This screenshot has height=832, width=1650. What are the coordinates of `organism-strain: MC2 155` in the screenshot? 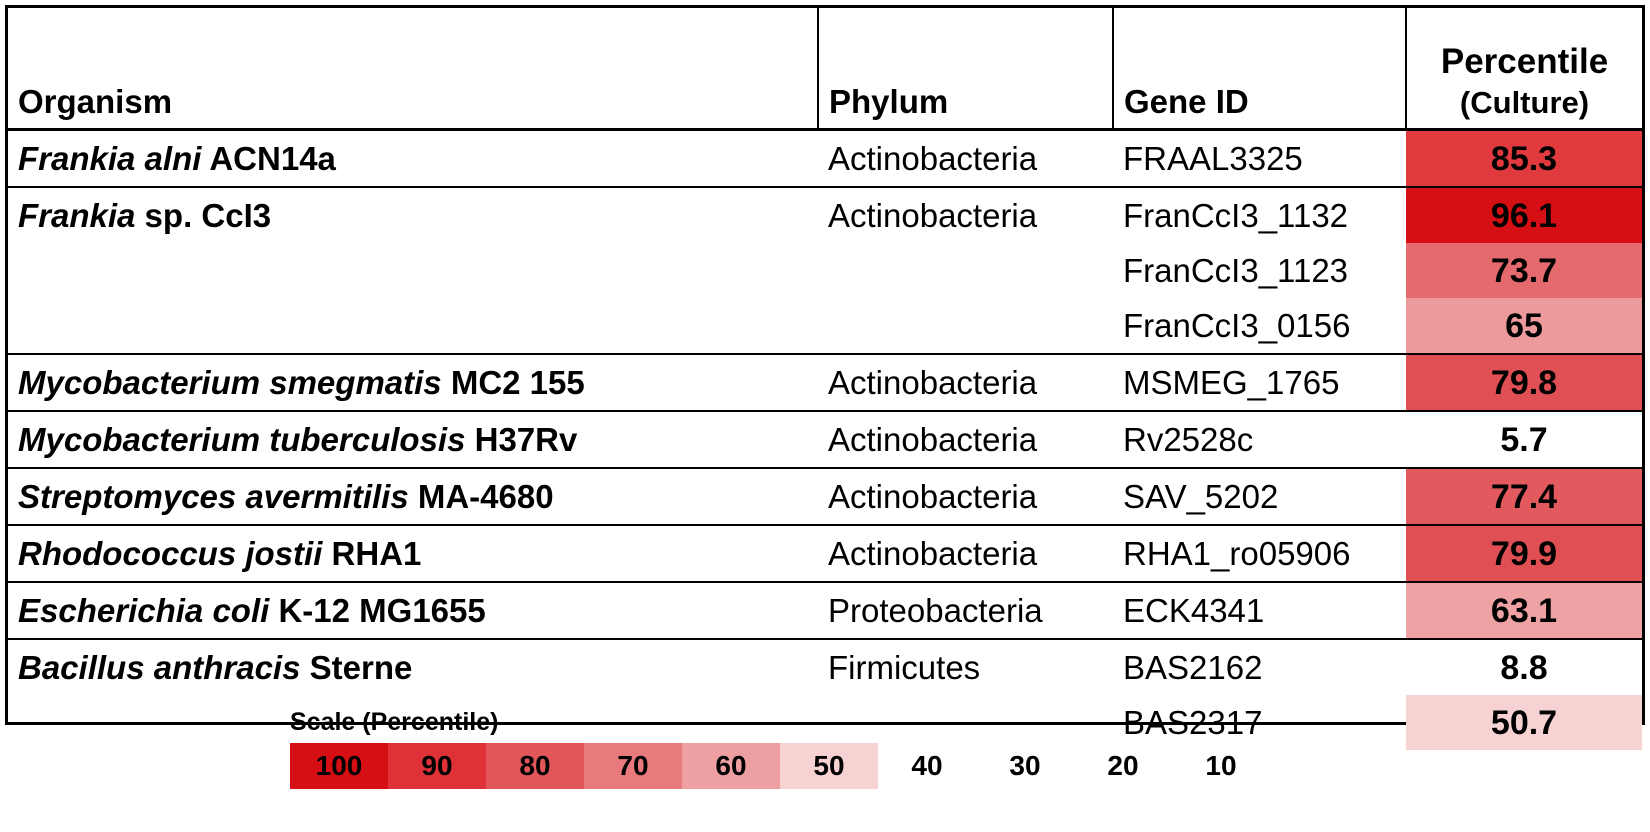 It's located at (513, 382).